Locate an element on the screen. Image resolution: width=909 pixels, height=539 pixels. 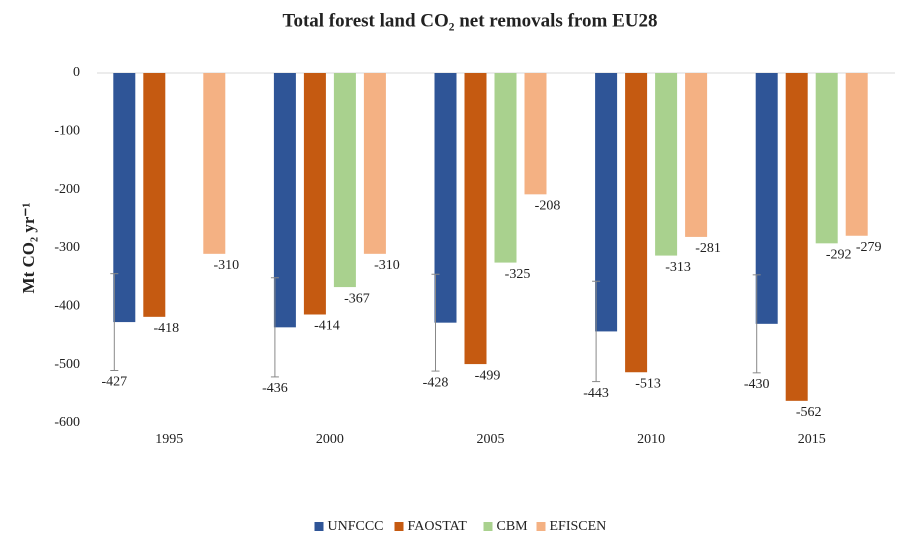
data-label: -313 is located at coordinates (678, 267).